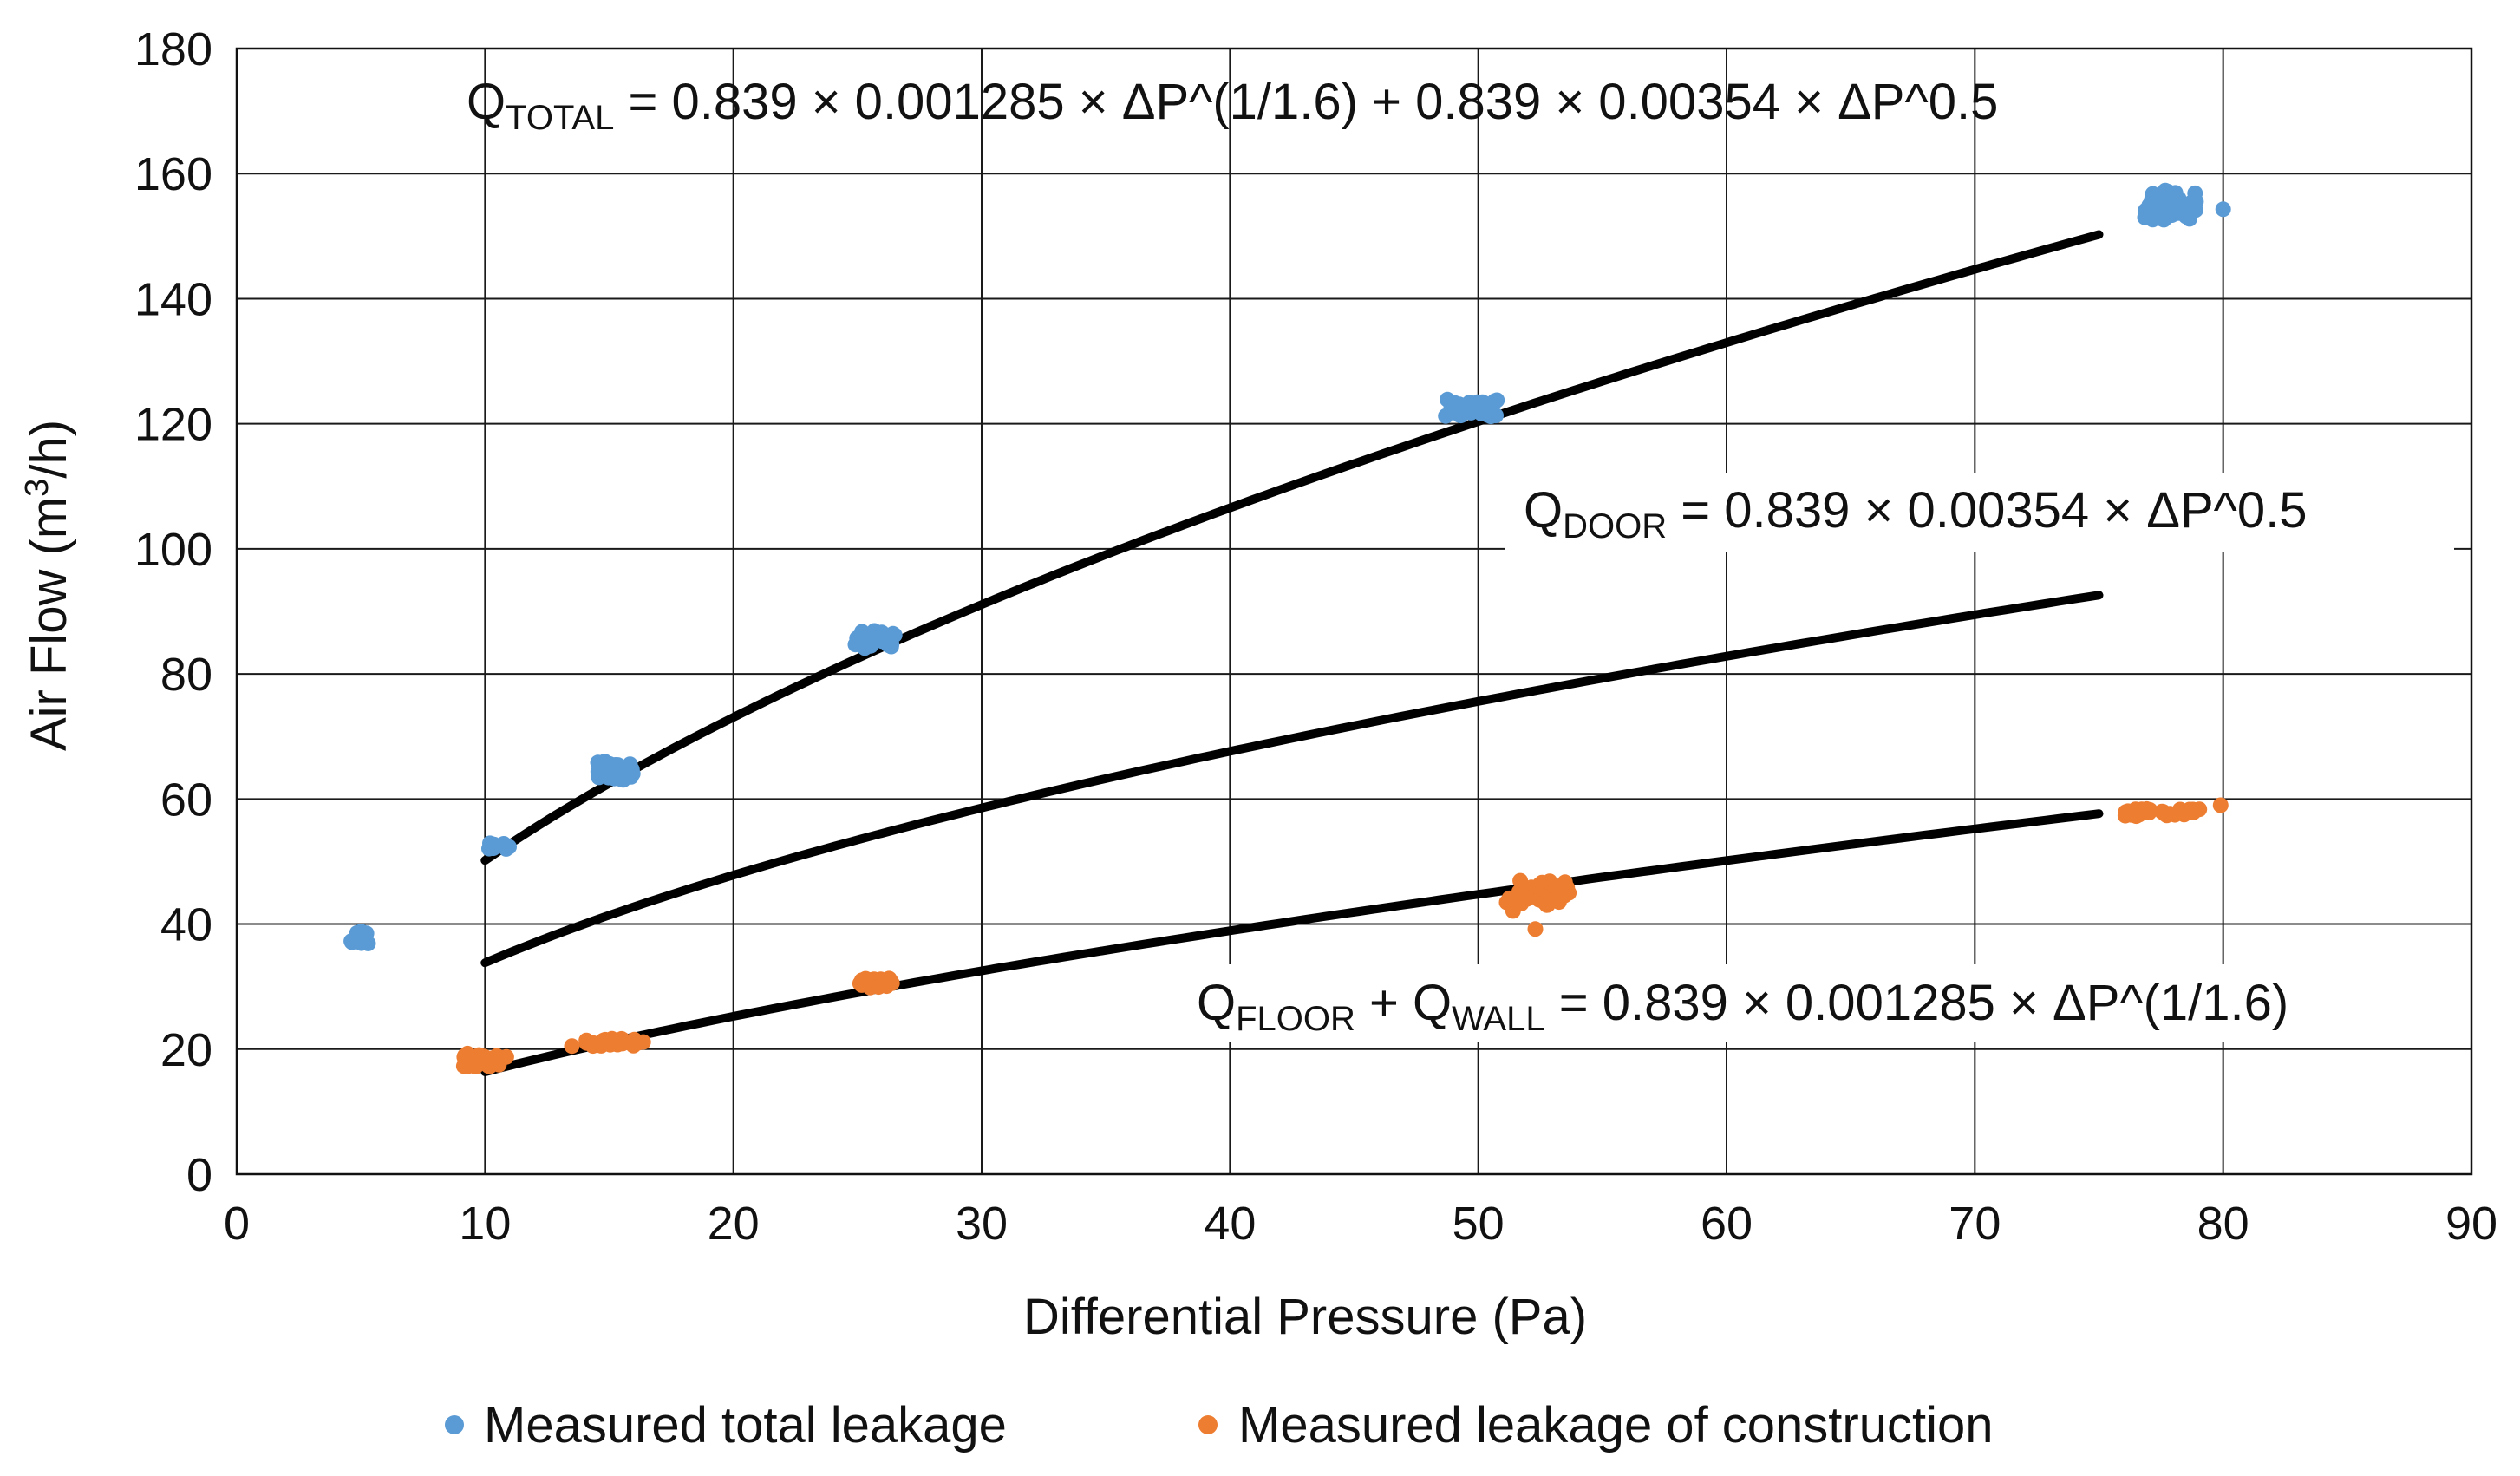 The image size is (2520, 1476). I want to click on y-tick-label: 160, so click(173, 174).